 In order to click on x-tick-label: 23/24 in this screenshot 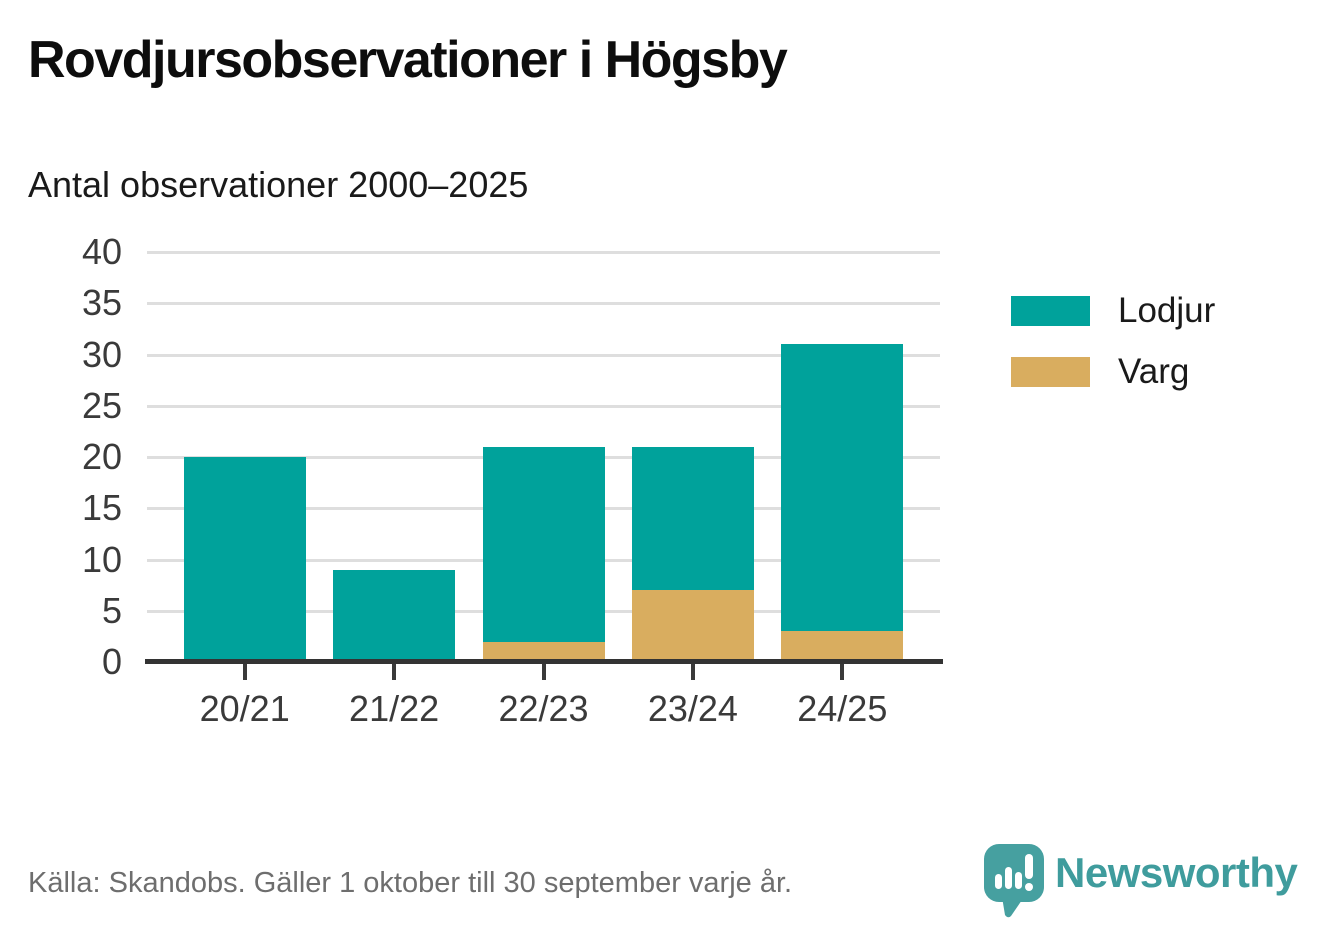, I will do `click(692, 708)`.